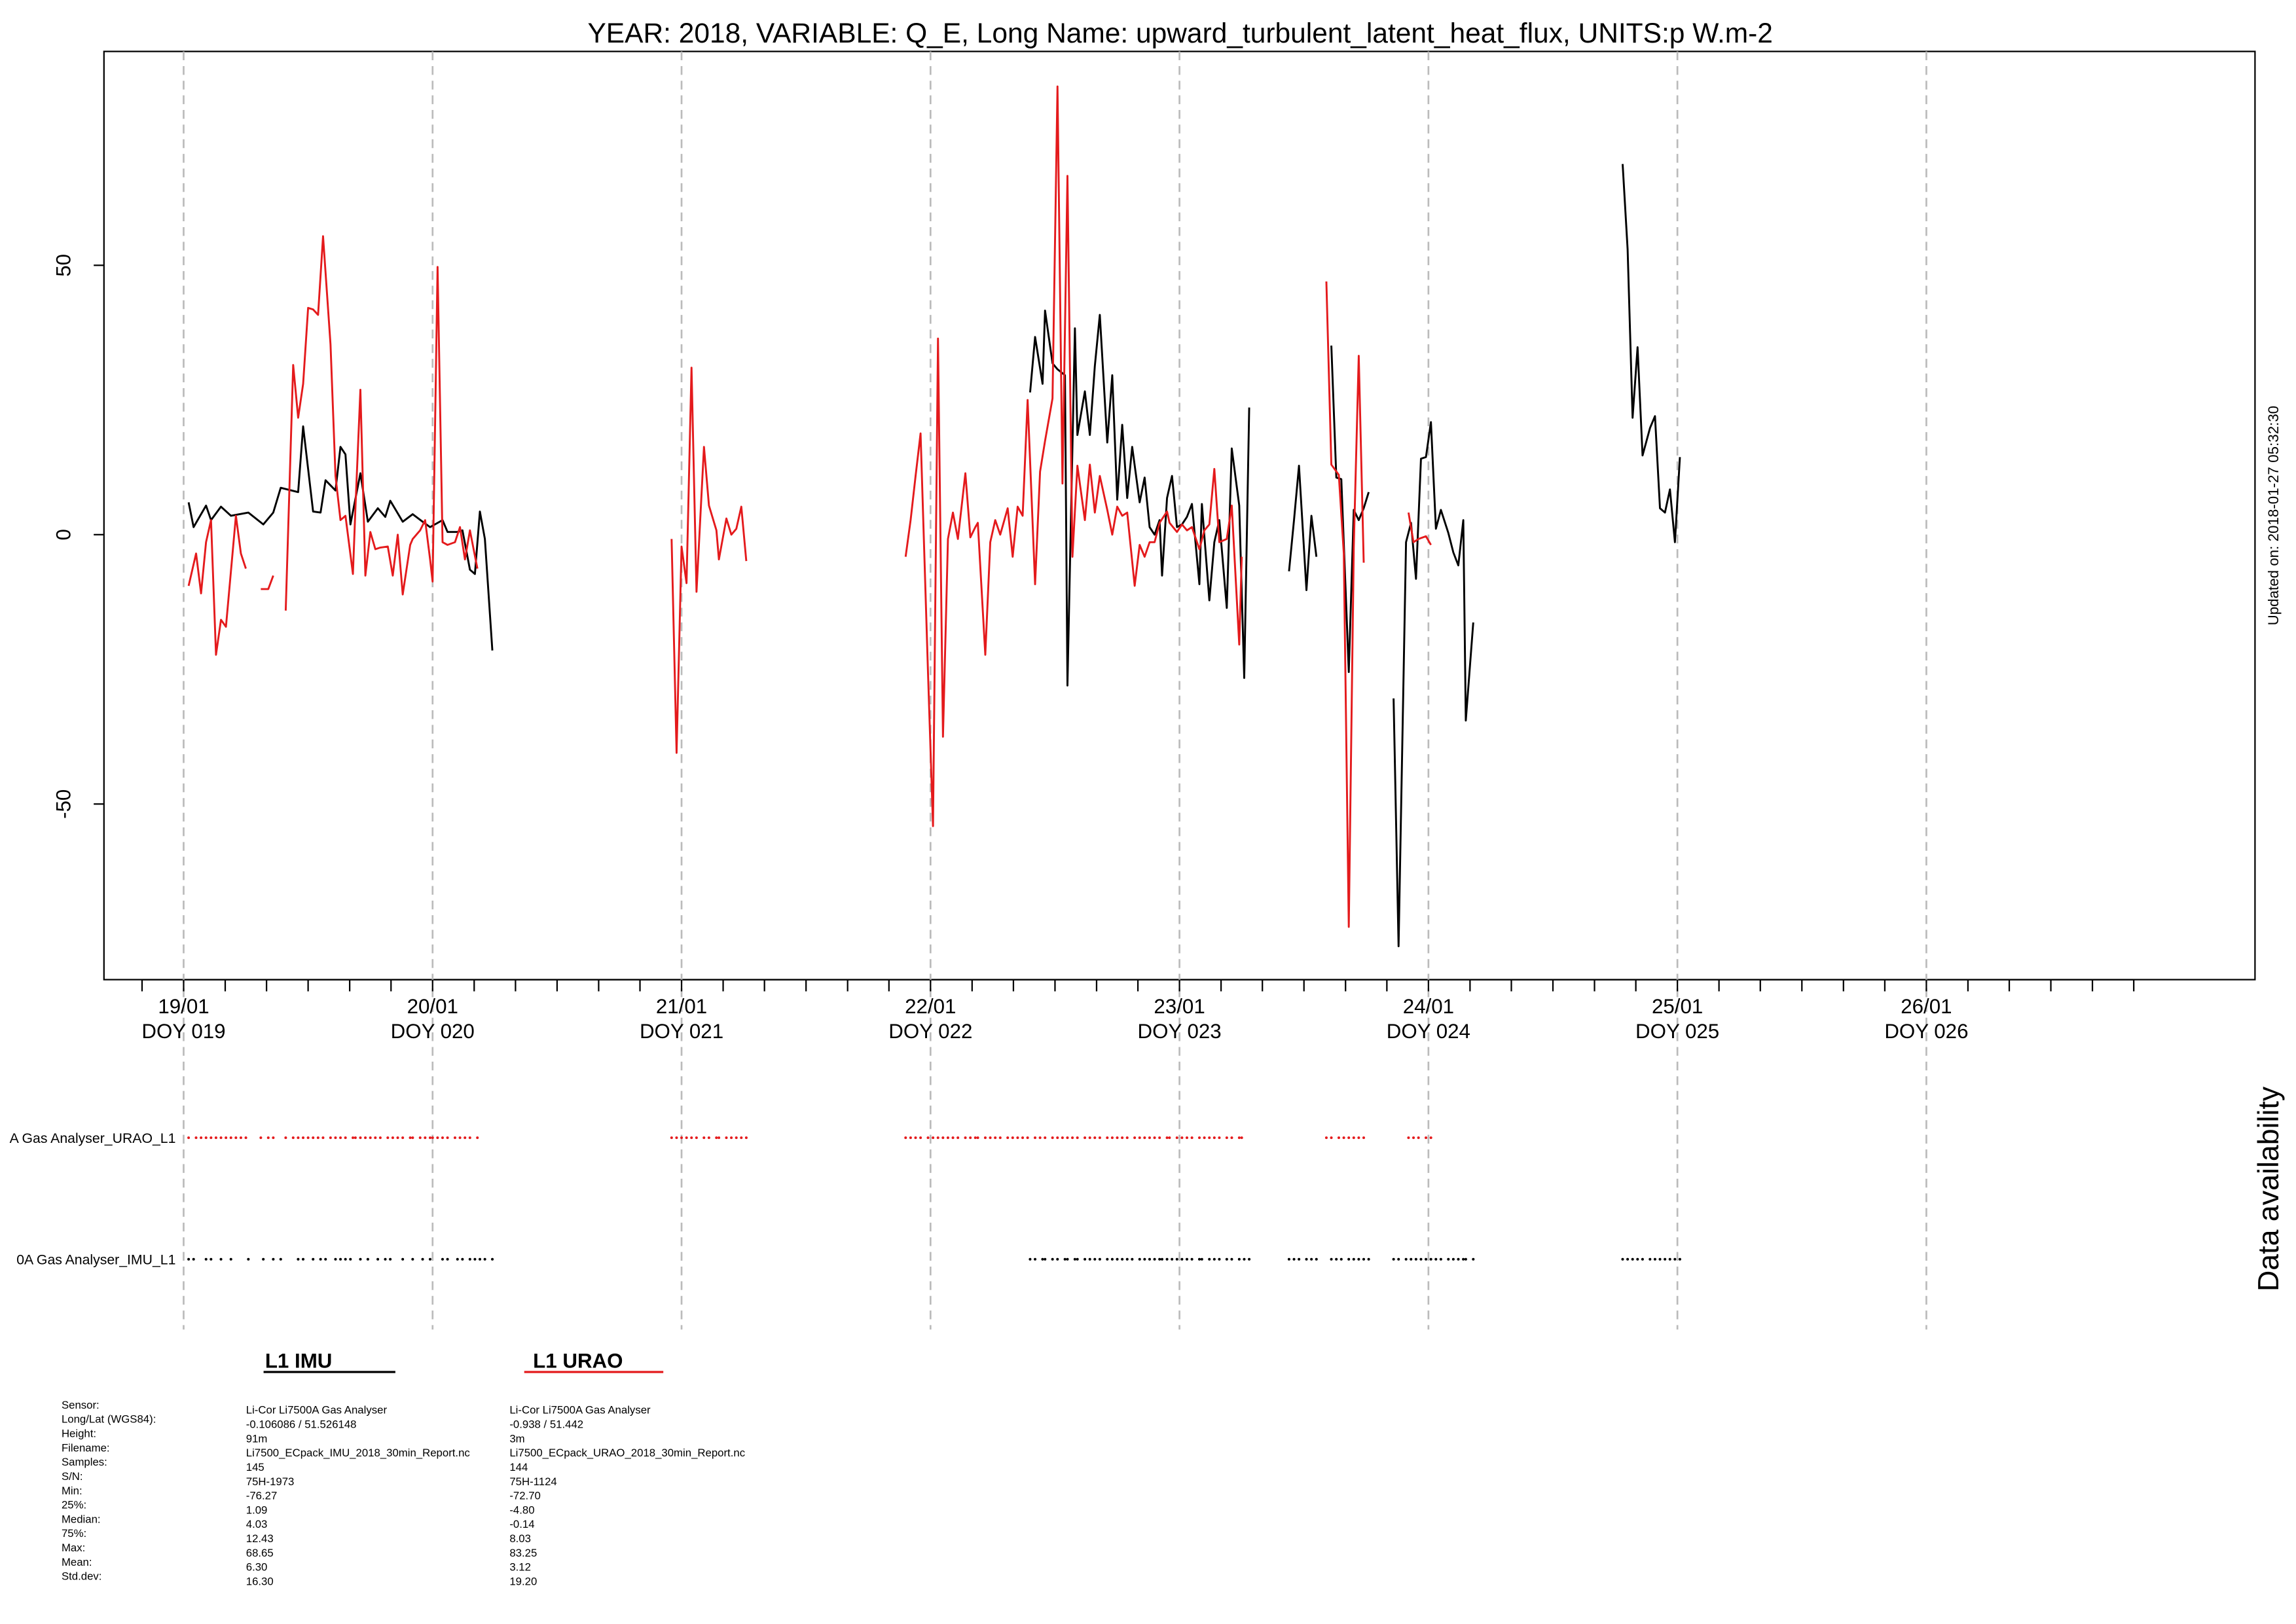  What do you see at coordinates (77, 1562) in the screenshot?
I see `stats-label: Mean:` at bounding box center [77, 1562].